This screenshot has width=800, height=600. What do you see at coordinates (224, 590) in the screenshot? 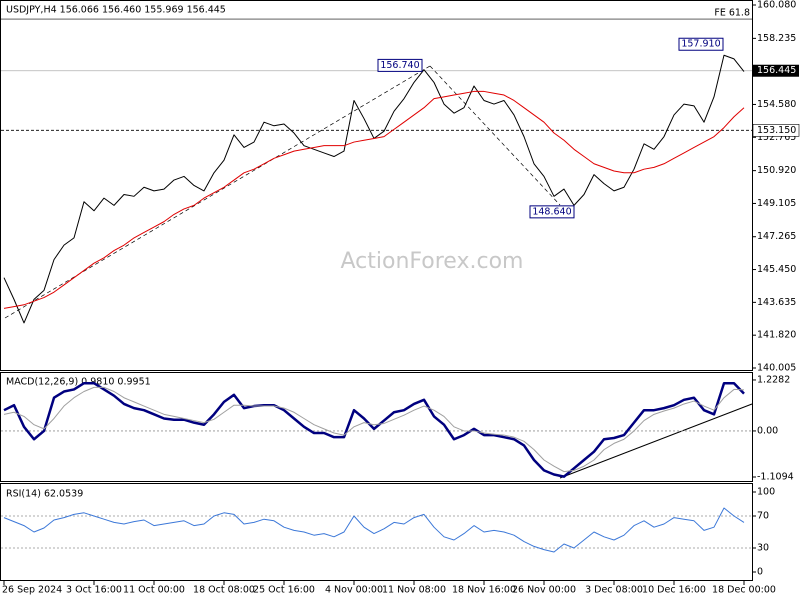
I see `x-tick-label: 18 Oct 08:00` at bounding box center [224, 590].